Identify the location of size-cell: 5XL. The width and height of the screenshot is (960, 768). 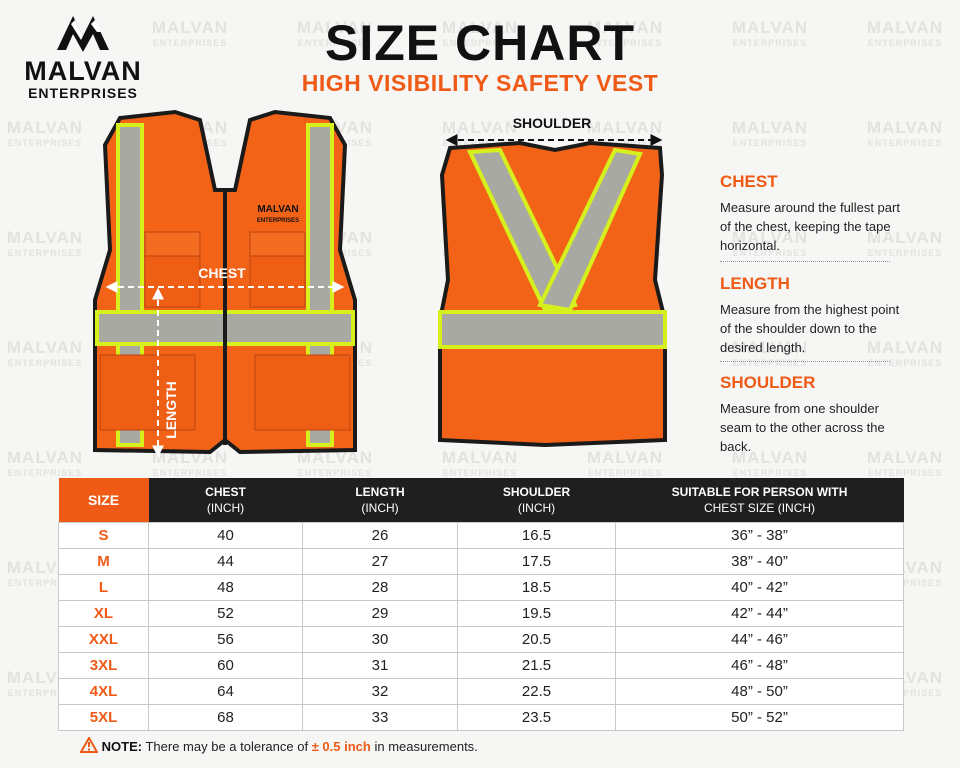
(103, 717).